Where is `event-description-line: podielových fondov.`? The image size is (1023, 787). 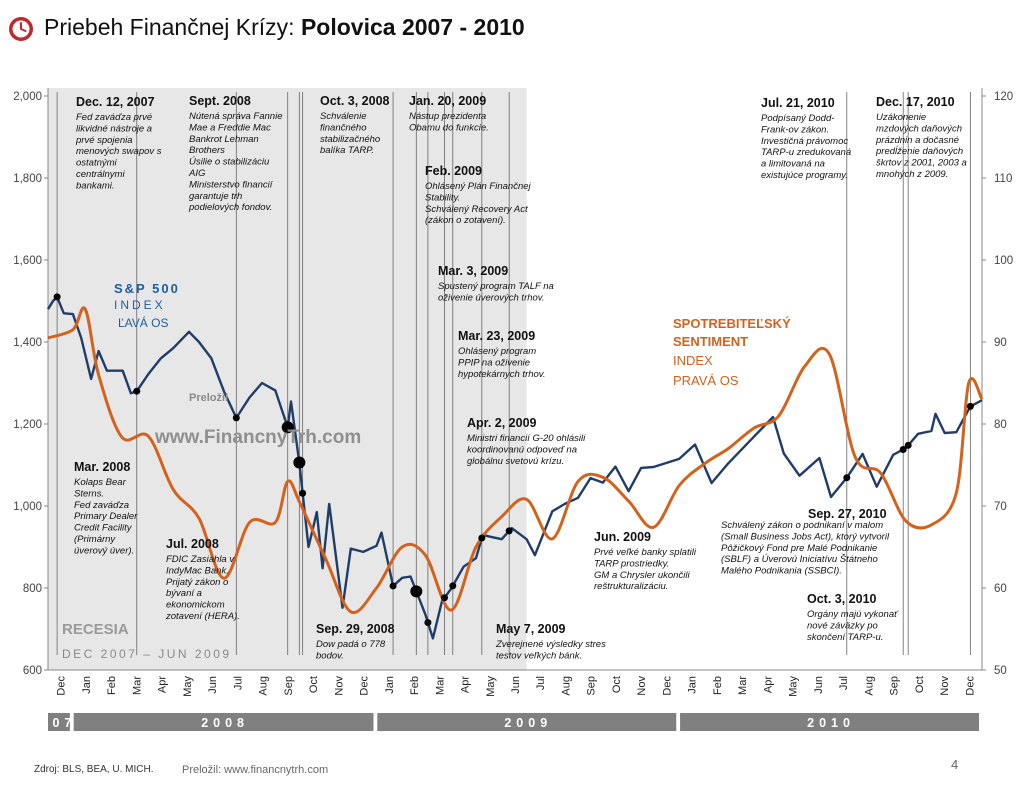
event-description-line: podielových fondov. is located at coordinates (230, 207).